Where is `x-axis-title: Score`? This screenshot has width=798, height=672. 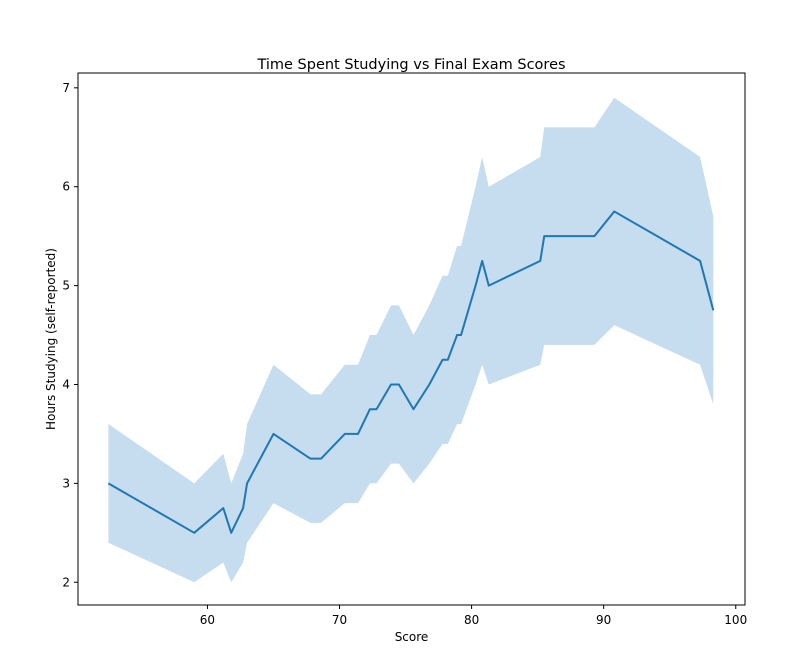 x-axis-title: Score is located at coordinates (412, 637).